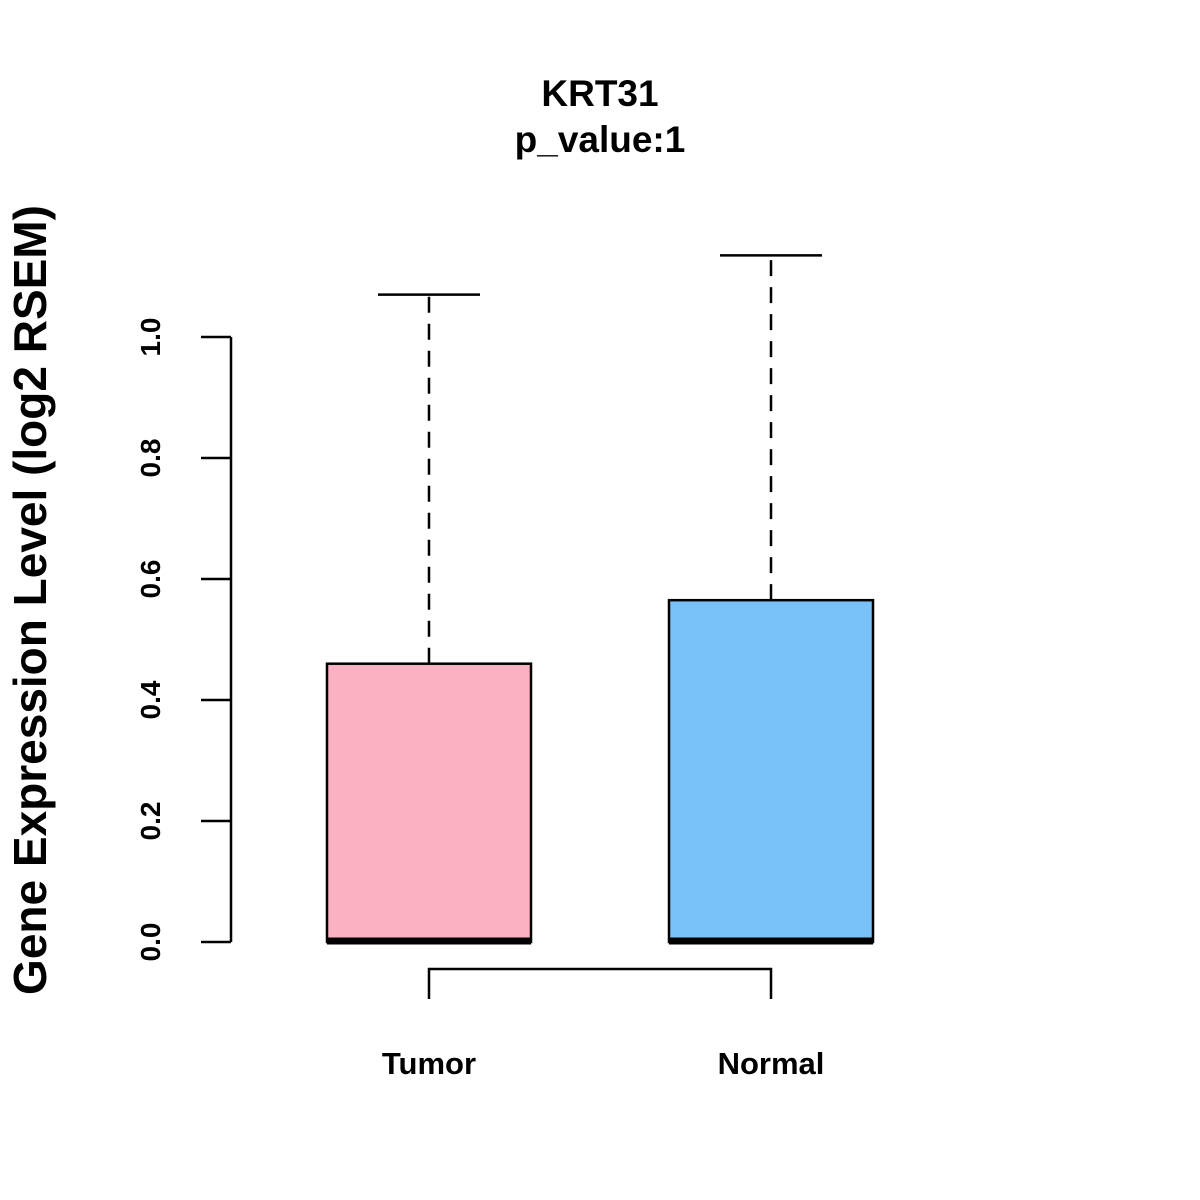 The height and width of the screenshot is (1200, 1200). What do you see at coordinates (150, 942) in the screenshot?
I see `y-tick-label: 0.0` at bounding box center [150, 942].